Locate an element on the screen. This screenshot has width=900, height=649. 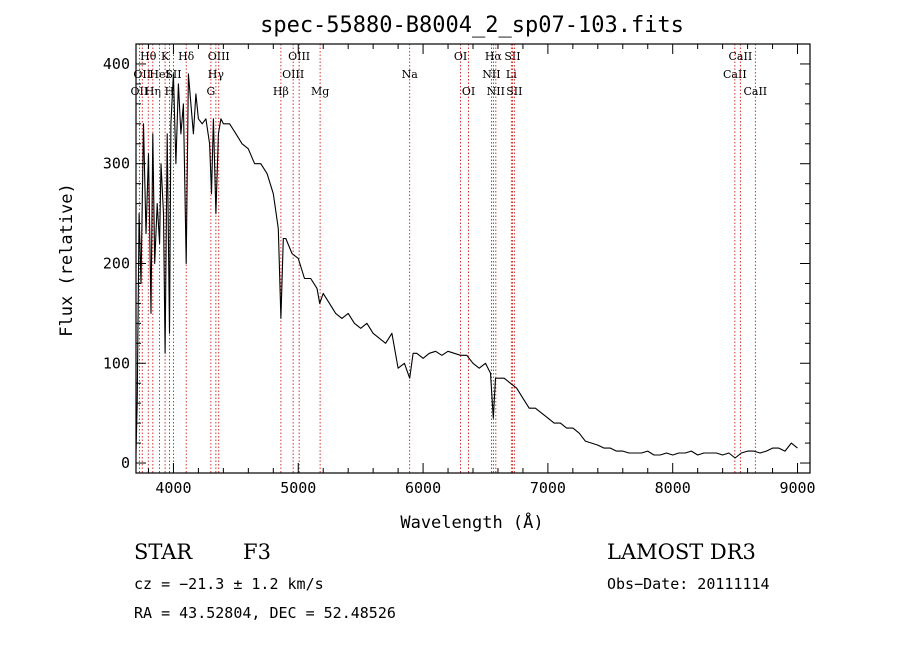
line-label-19: NII is located at coordinates (491, 74).